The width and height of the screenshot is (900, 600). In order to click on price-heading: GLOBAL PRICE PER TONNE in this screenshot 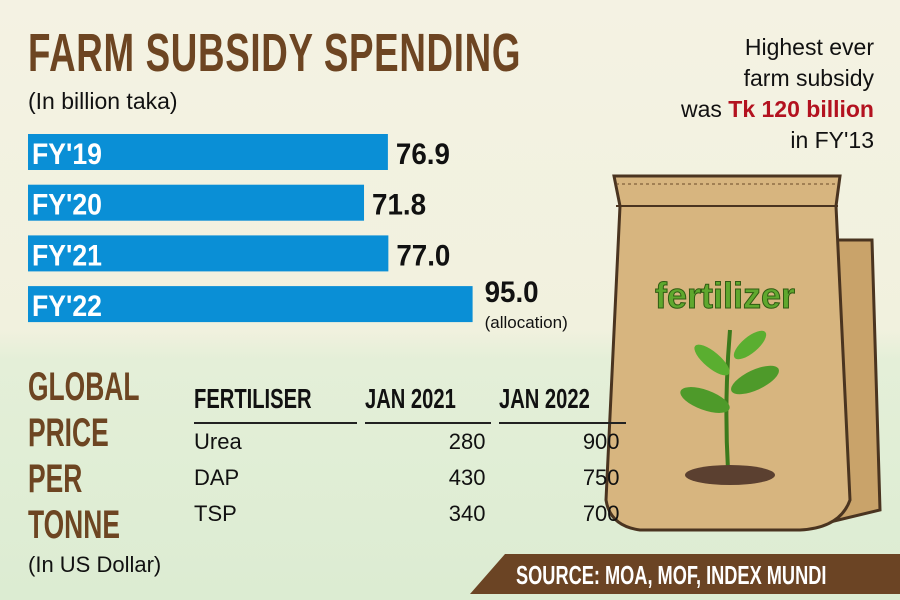, I will do `click(112, 456)`.